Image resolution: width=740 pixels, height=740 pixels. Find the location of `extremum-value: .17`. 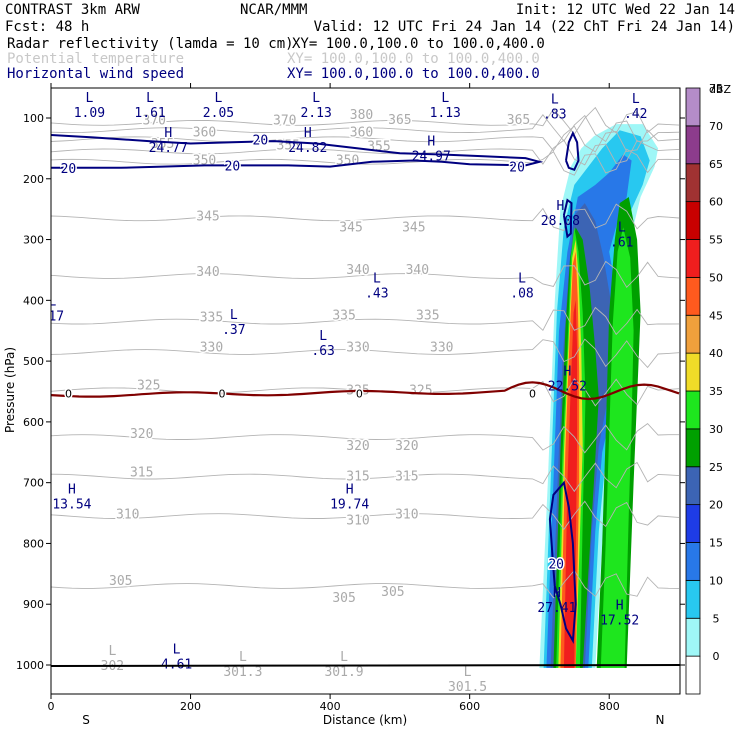

extremum-value: .17 is located at coordinates (52, 316).